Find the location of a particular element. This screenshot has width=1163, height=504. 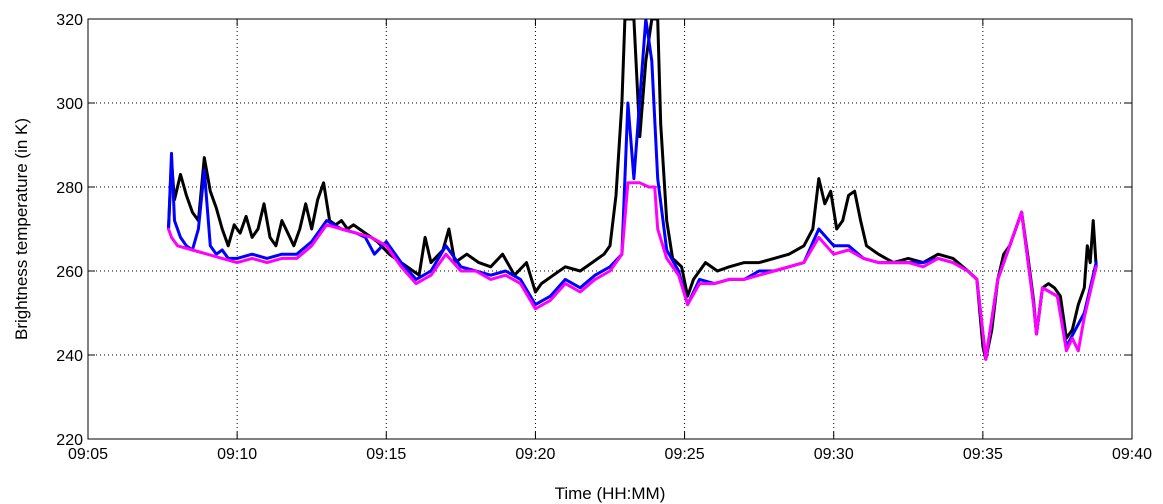

x-tick-label: 09:05 is located at coordinates (88, 454).